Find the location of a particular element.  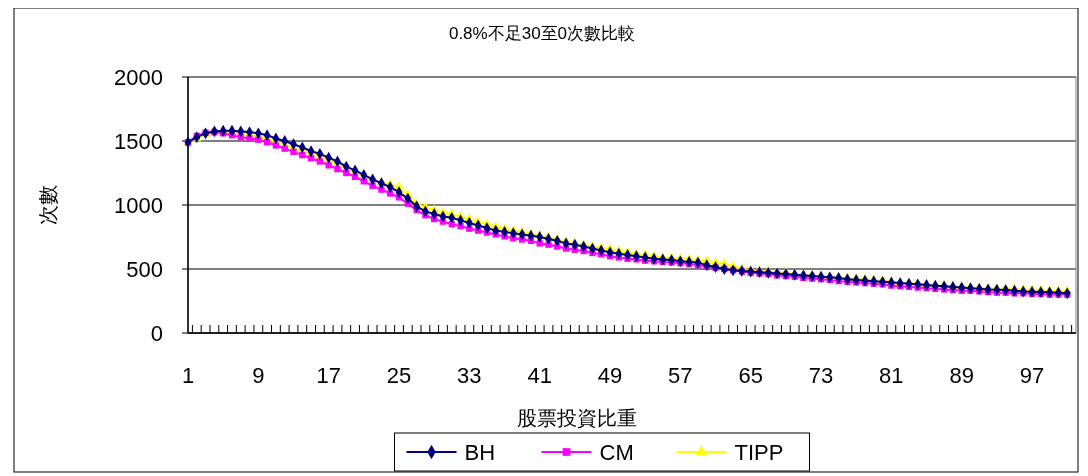

y-tick-label: 2000 is located at coordinates (138, 77).